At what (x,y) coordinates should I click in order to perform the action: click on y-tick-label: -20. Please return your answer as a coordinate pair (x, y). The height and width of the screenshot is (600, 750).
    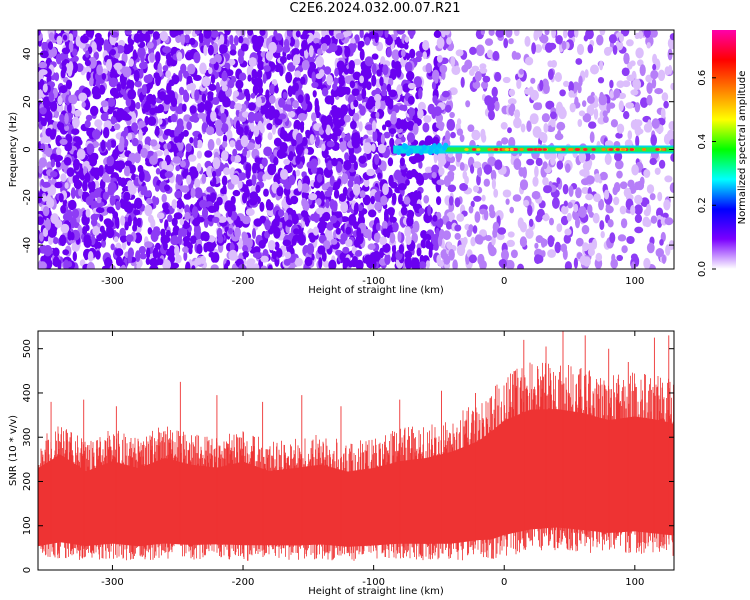
    Looking at the image, I should click on (27, 197).